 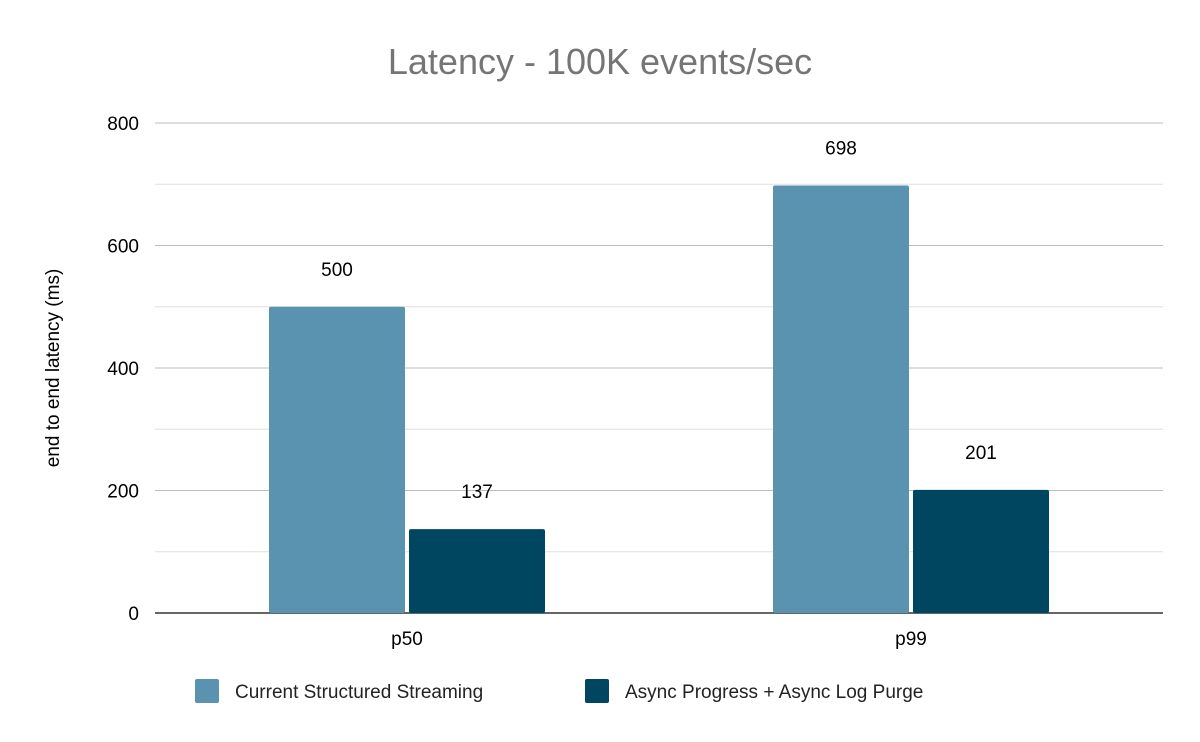 What do you see at coordinates (337, 270) in the screenshot?
I see `data-label: 500` at bounding box center [337, 270].